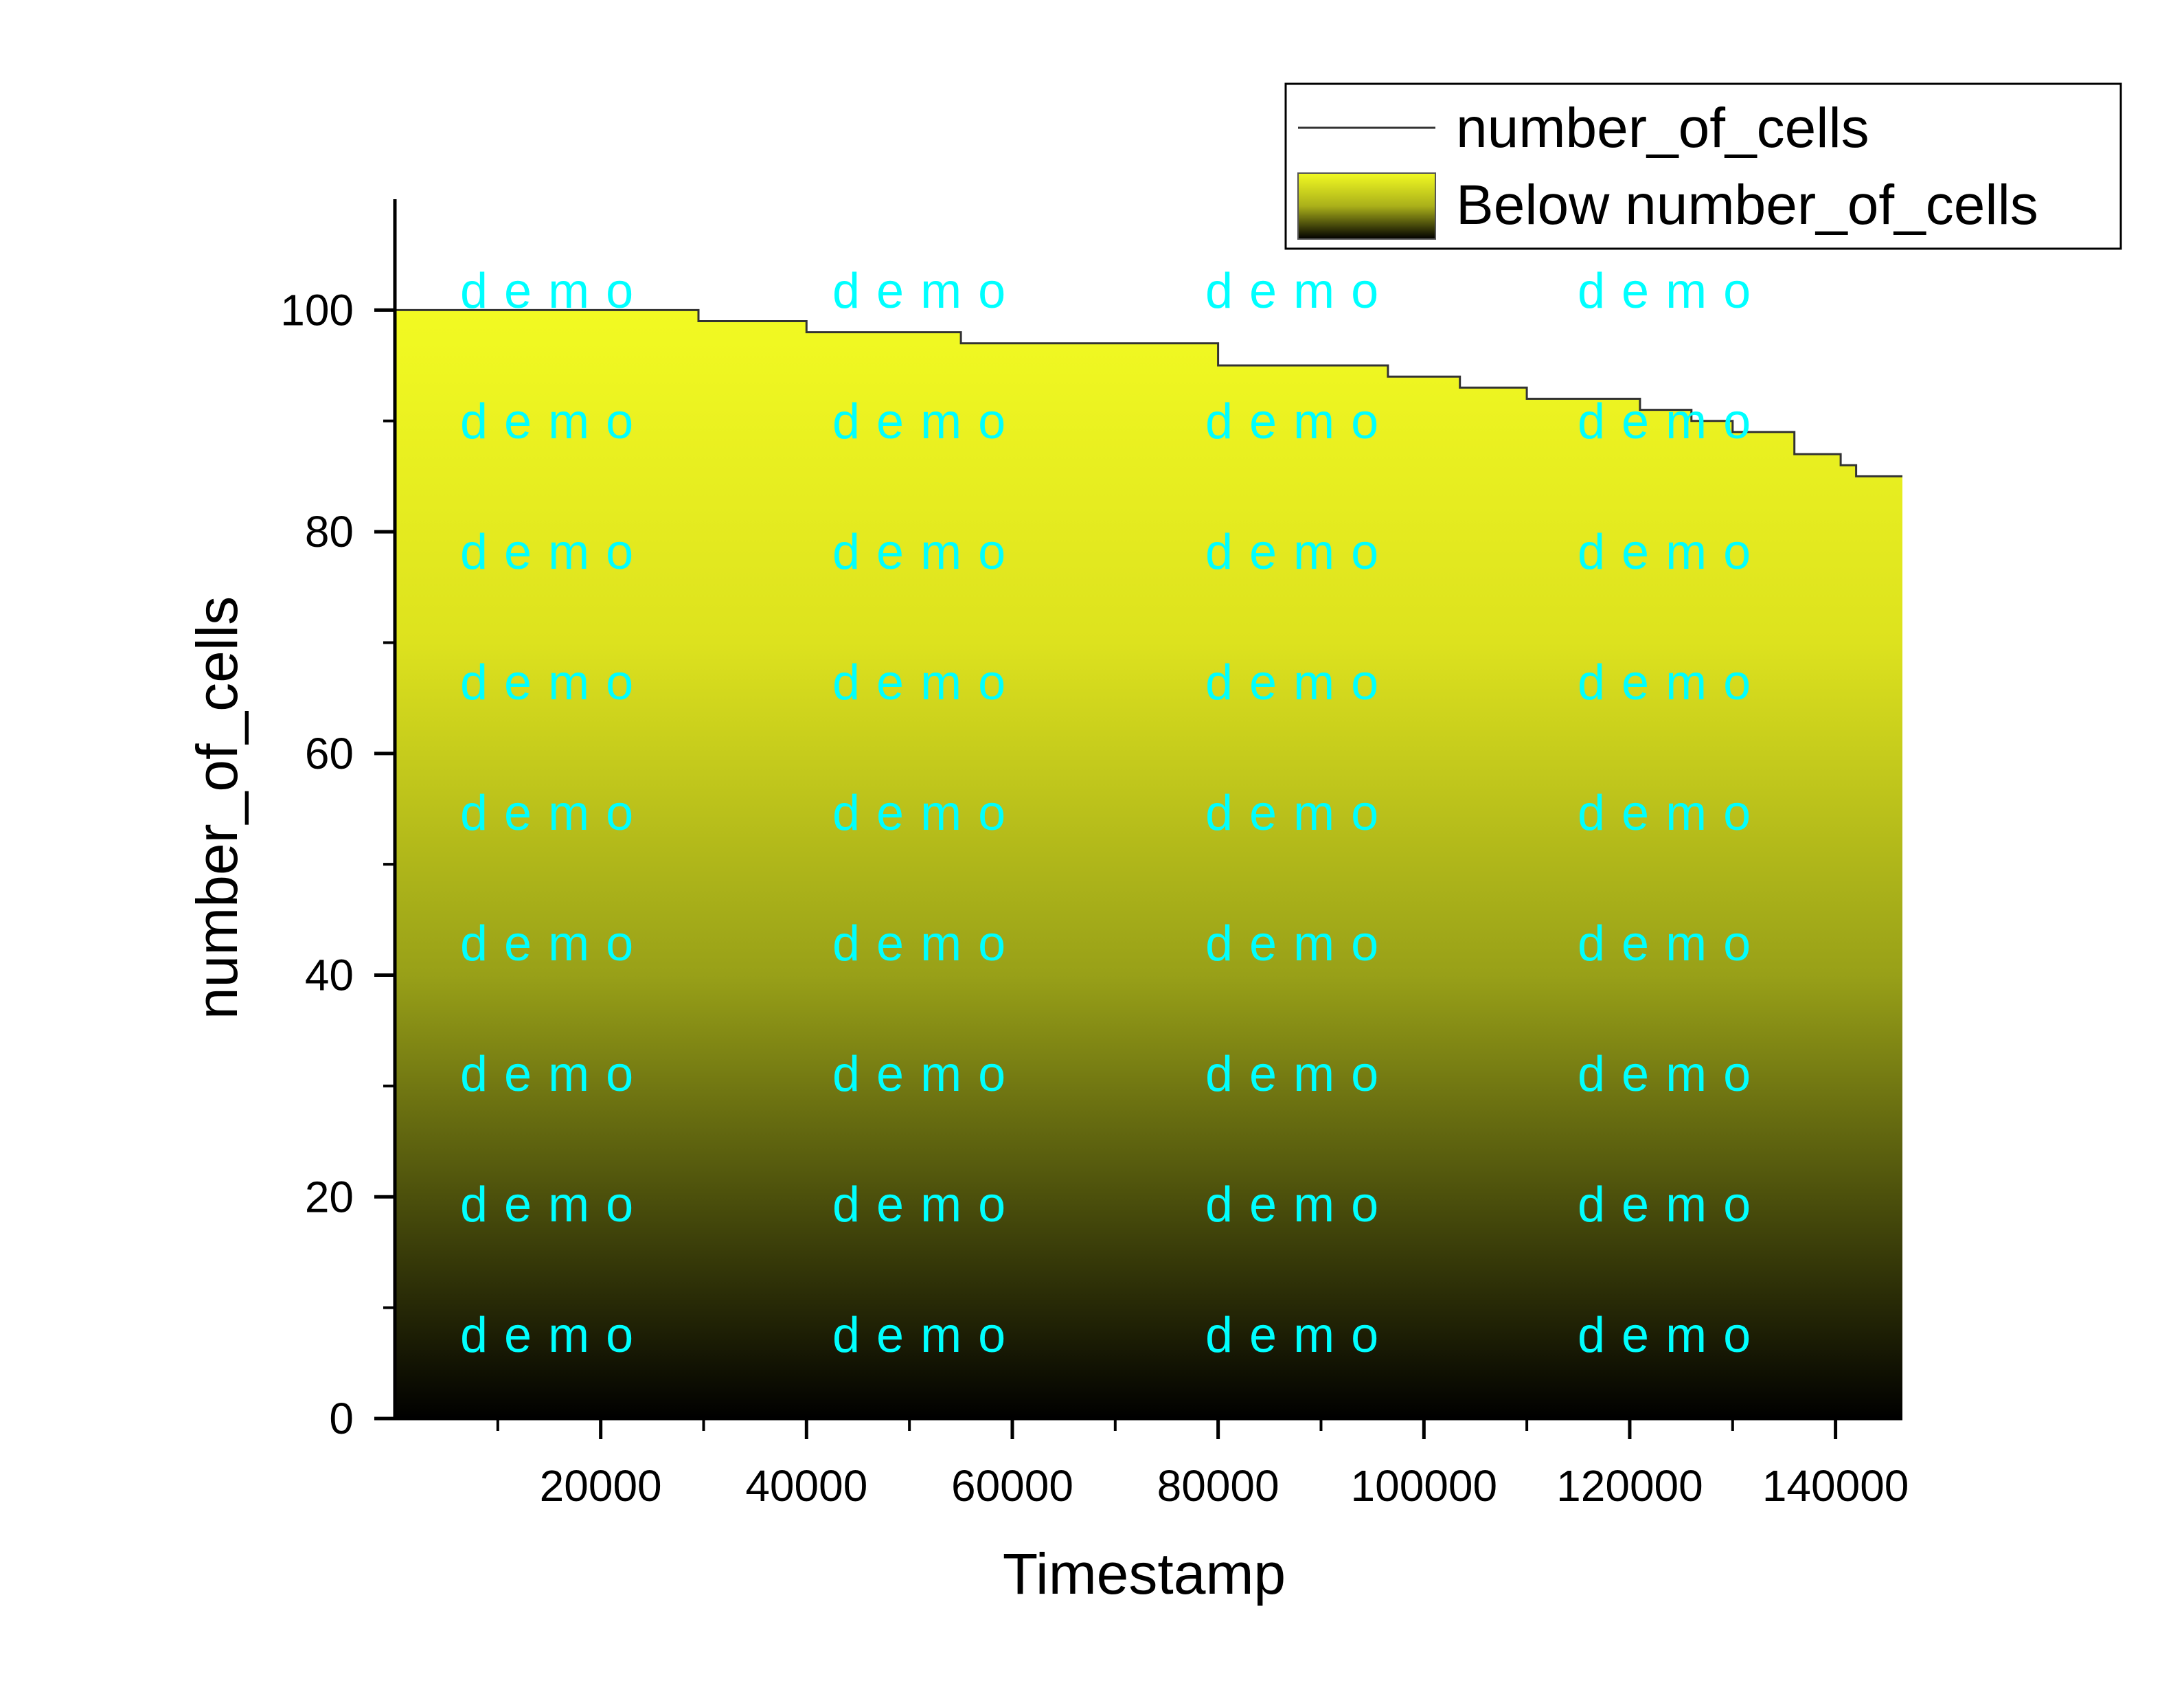 The height and width of the screenshot is (1683, 2184). Describe the element at coordinates (329, 753) in the screenshot. I see `y-tick-label: 60` at that location.